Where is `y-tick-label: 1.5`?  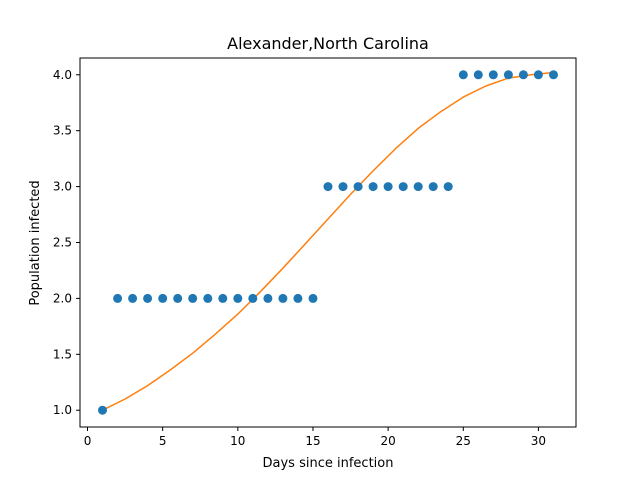 y-tick-label: 1.5 is located at coordinates (62, 354).